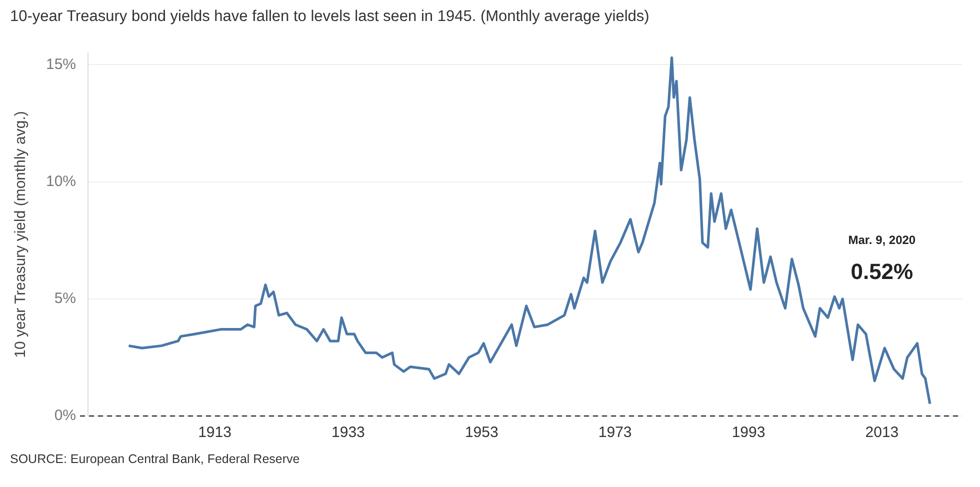 This screenshot has width=980, height=487. What do you see at coordinates (65, 299) in the screenshot?
I see `y-tick-label: 5%` at bounding box center [65, 299].